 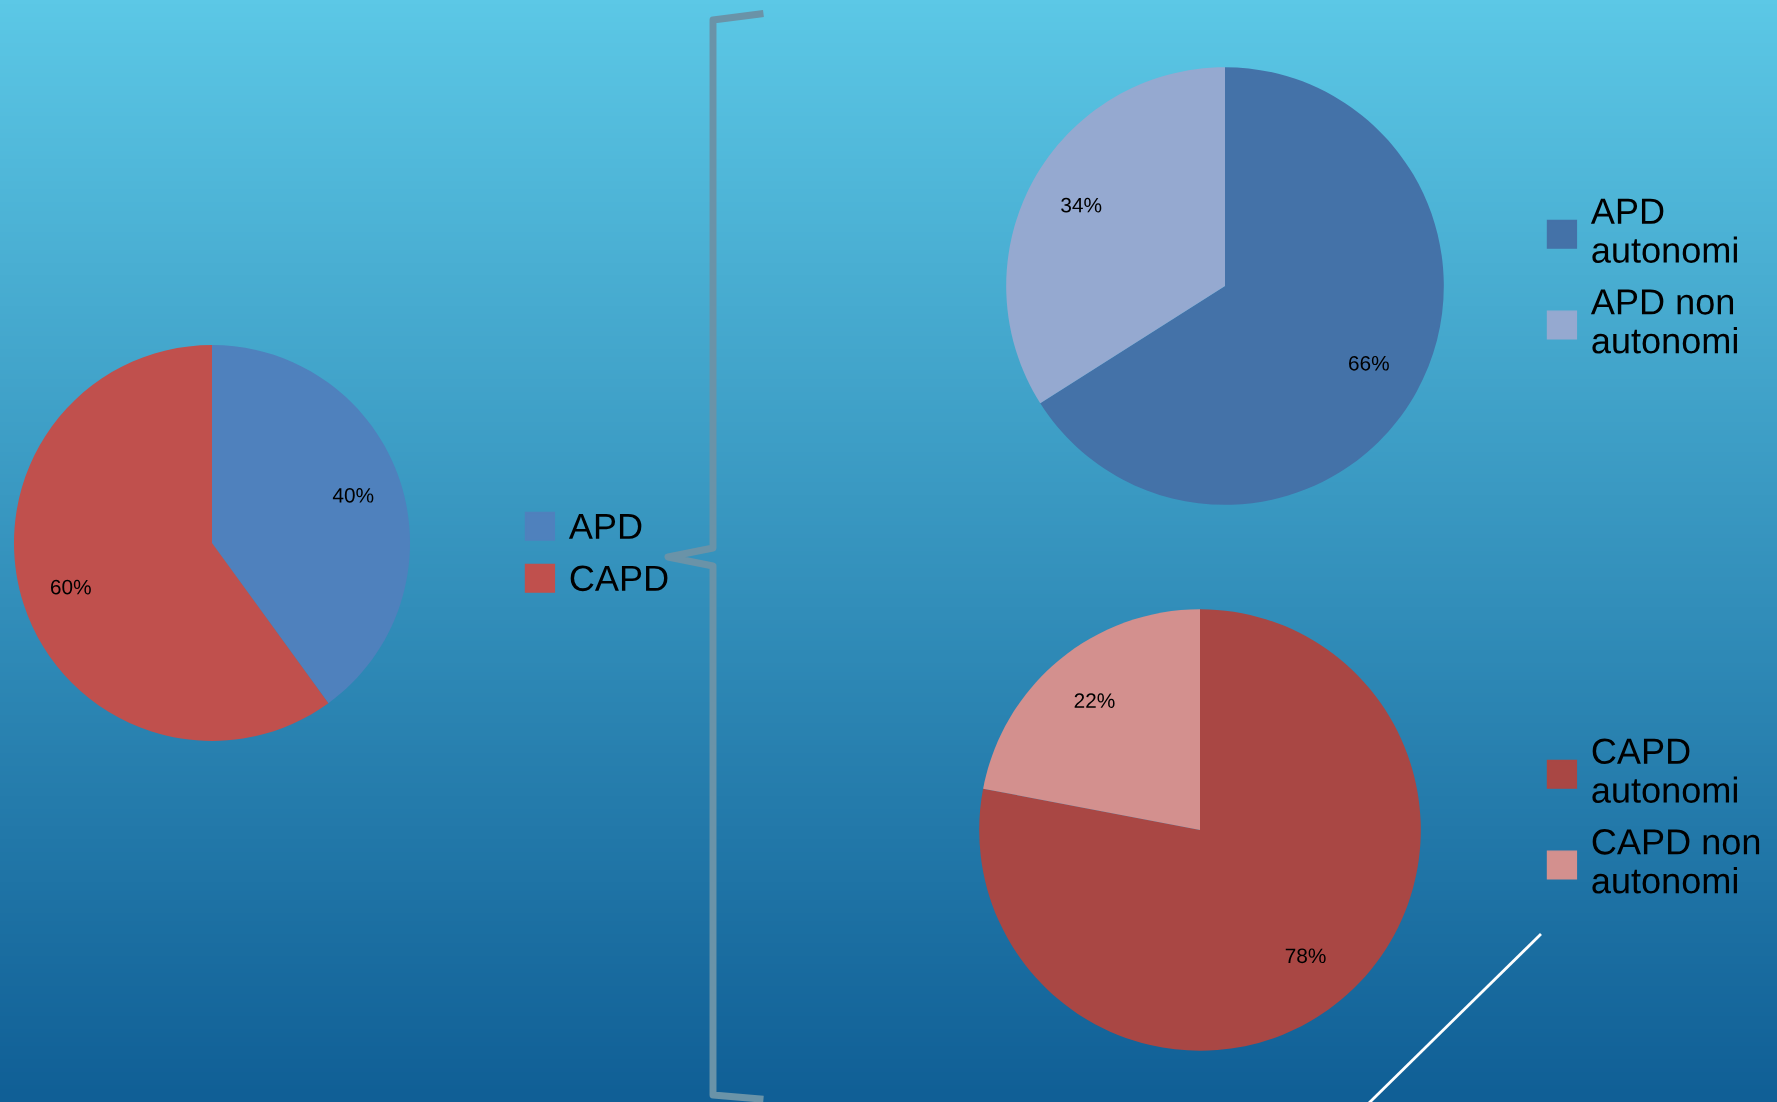 I want to click on data-label: 78%, so click(x=1305, y=956).